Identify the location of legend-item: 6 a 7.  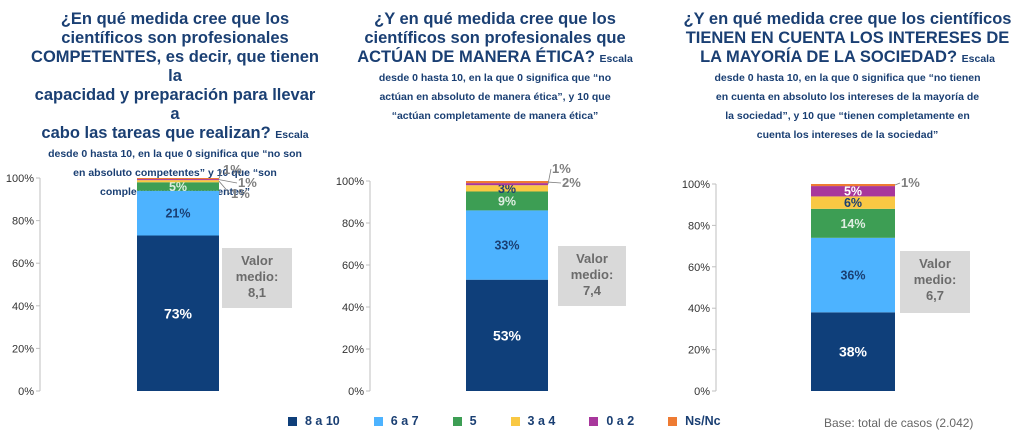
(396, 421).